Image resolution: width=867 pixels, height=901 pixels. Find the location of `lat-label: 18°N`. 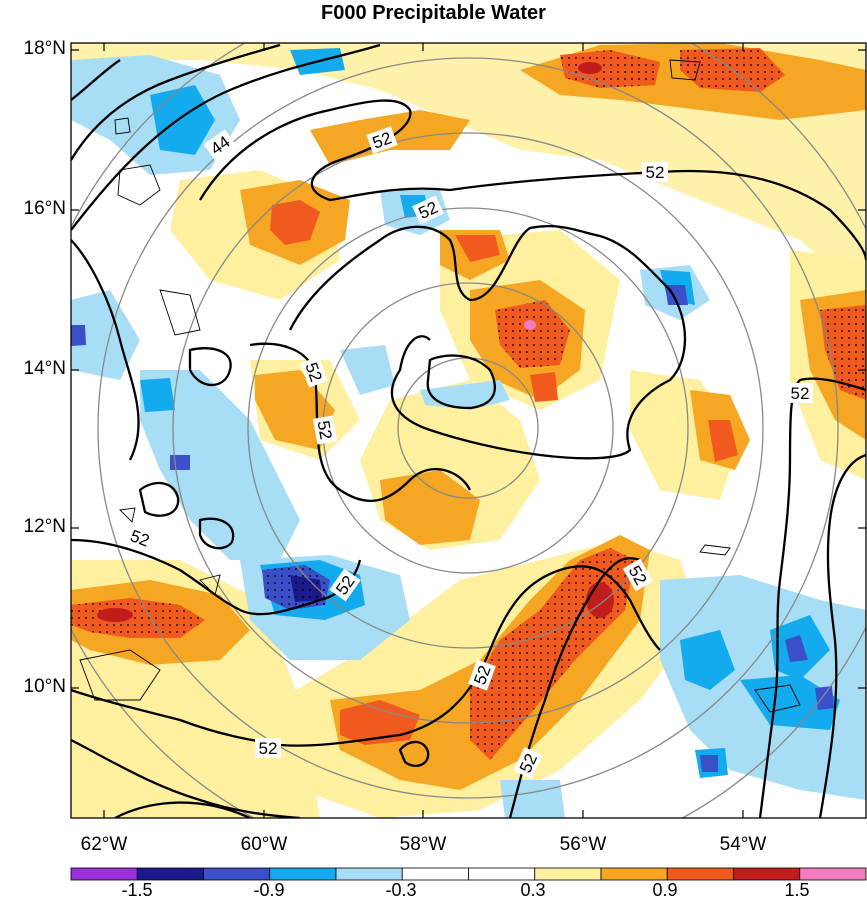

lat-label: 18°N is located at coordinates (44, 48).